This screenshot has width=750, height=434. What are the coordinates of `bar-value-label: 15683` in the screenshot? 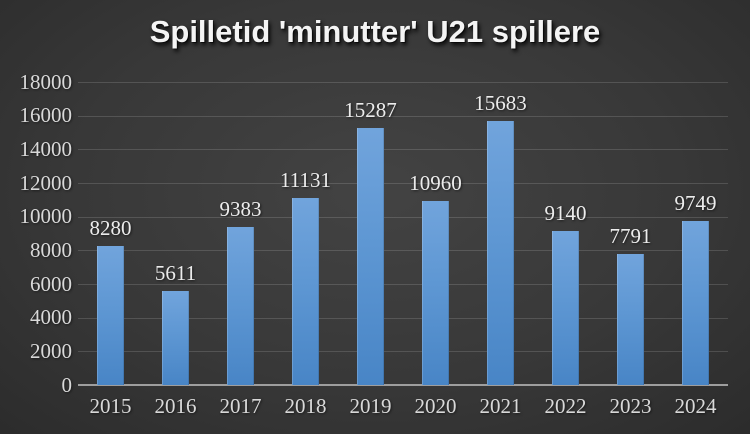 It's located at (500, 103).